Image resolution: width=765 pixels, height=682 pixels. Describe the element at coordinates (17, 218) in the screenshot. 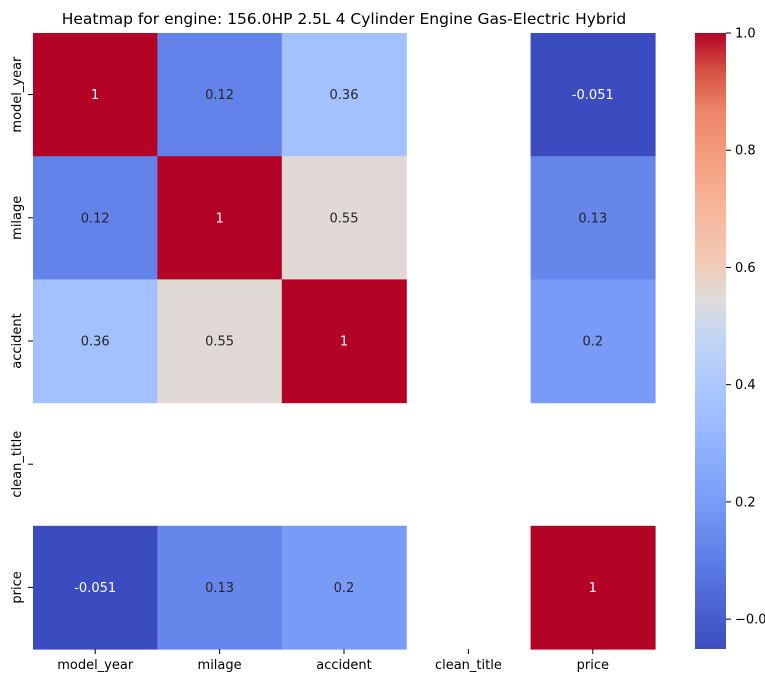

I see `y-tick-label: milage` at that location.